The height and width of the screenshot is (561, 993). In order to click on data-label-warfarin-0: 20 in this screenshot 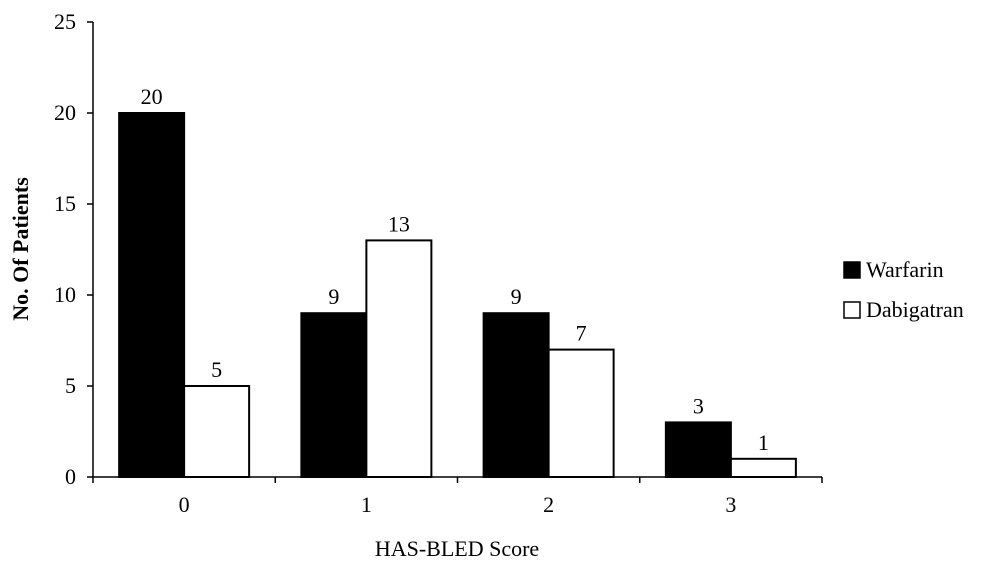, I will do `click(152, 96)`.